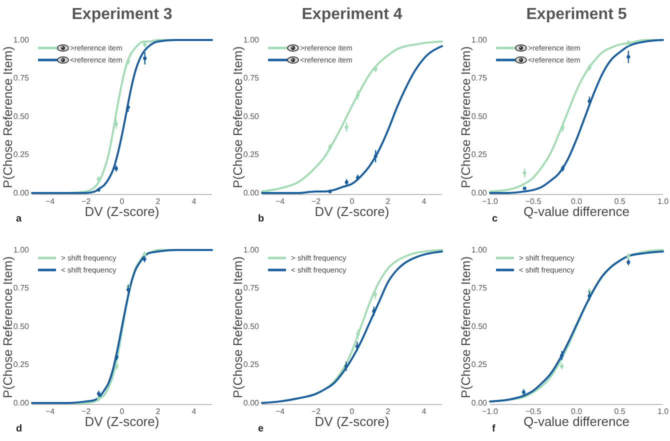 Image resolution: width=670 pixels, height=441 pixels. I want to click on text: f, so click(494, 429).